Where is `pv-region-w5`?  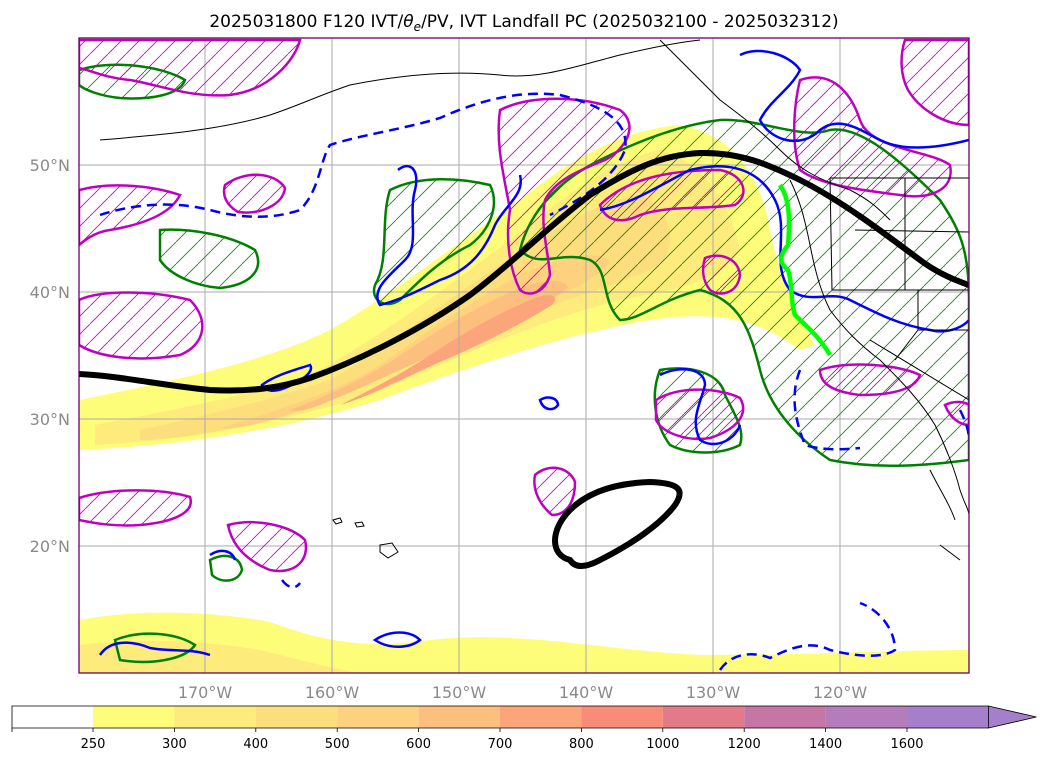 pv-region-w5 is located at coordinates (267, 547).